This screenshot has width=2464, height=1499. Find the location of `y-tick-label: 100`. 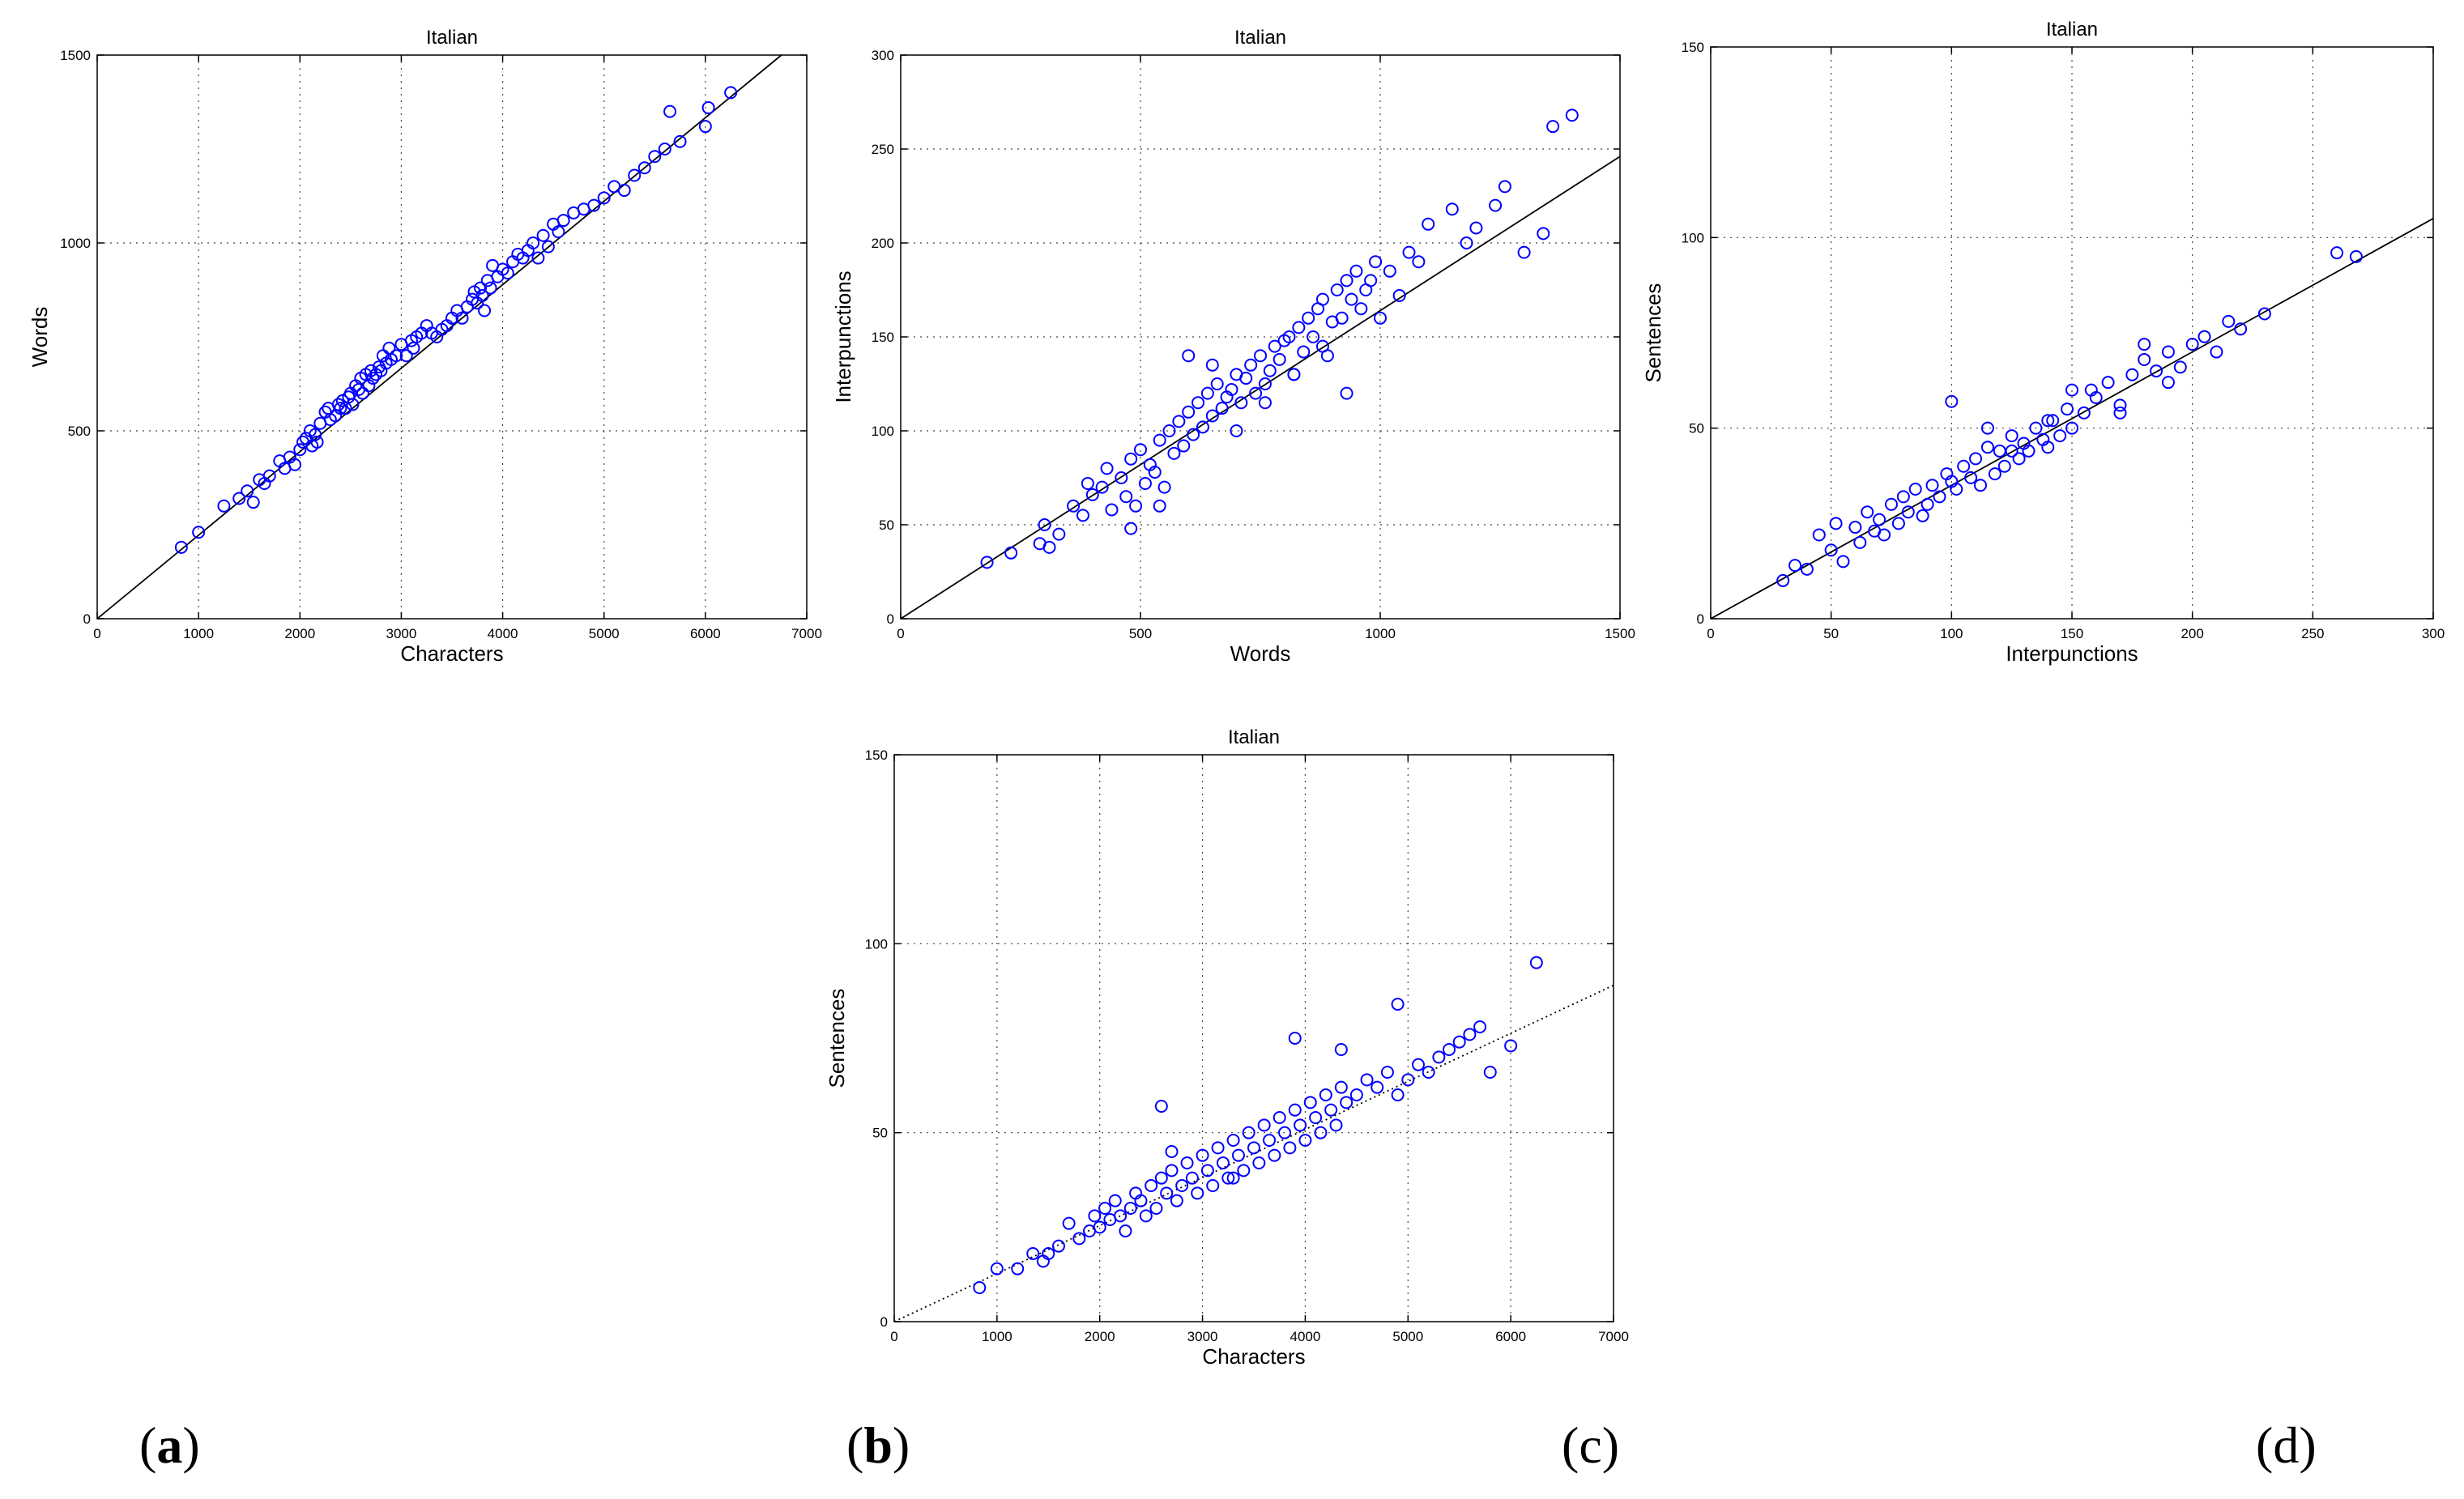

y-tick-label: 100 is located at coordinates (1693, 238).